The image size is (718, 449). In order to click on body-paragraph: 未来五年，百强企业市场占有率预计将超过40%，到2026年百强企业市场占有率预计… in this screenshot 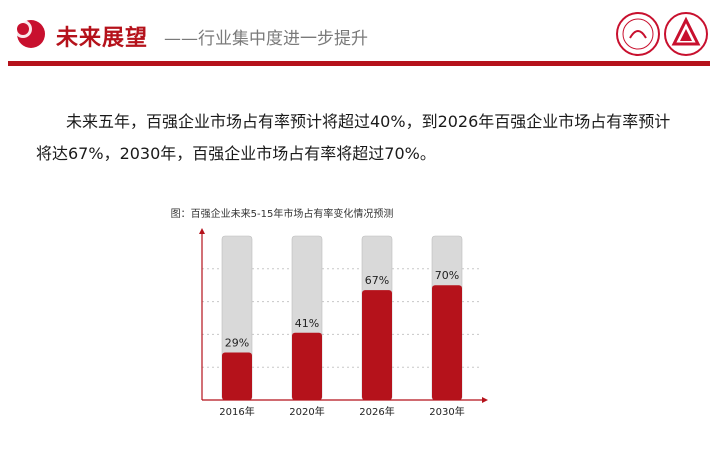, I will do `click(353, 137)`.